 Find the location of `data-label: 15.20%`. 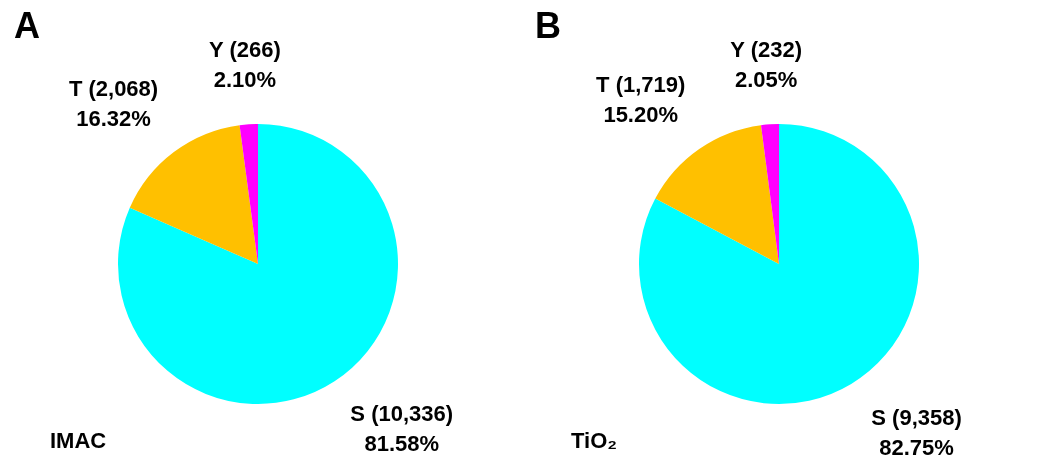

data-label: 15.20% is located at coordinates (641, 114).